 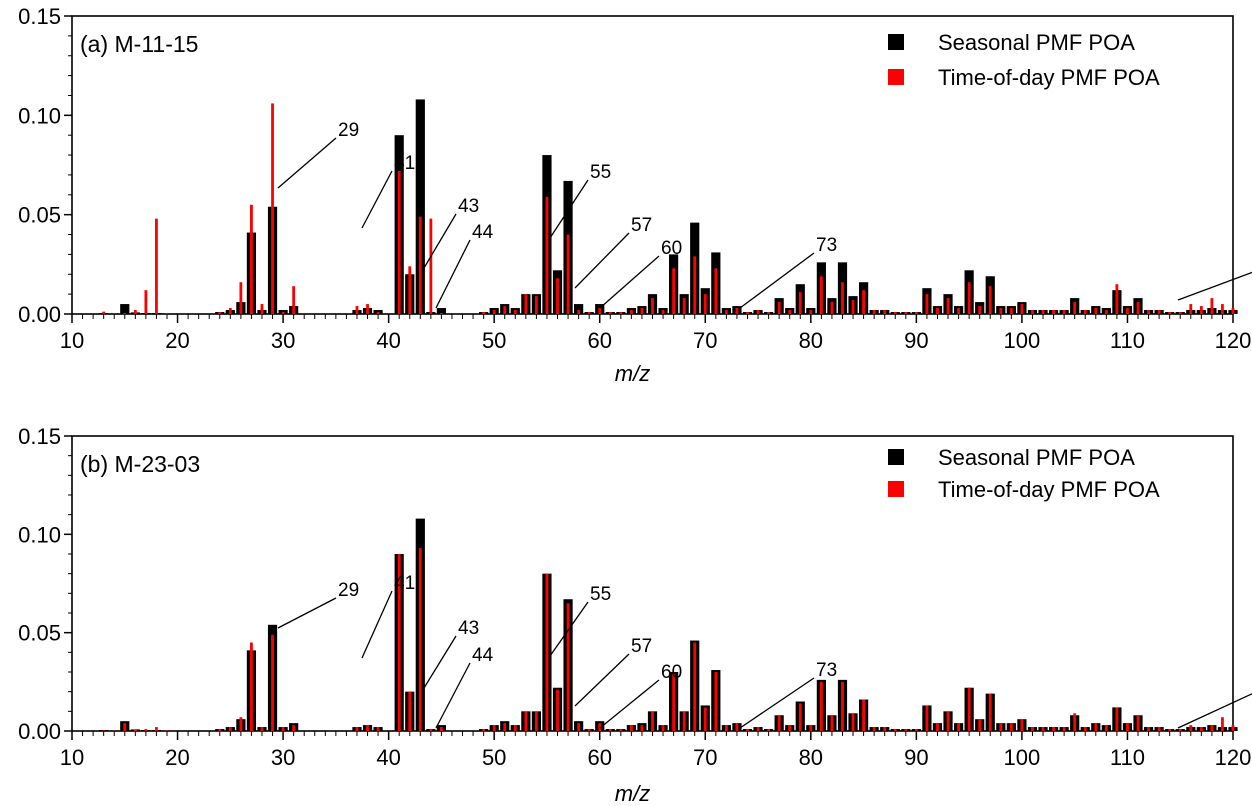 I want to click on annotation-label: 44, so click(x=483, y=655).